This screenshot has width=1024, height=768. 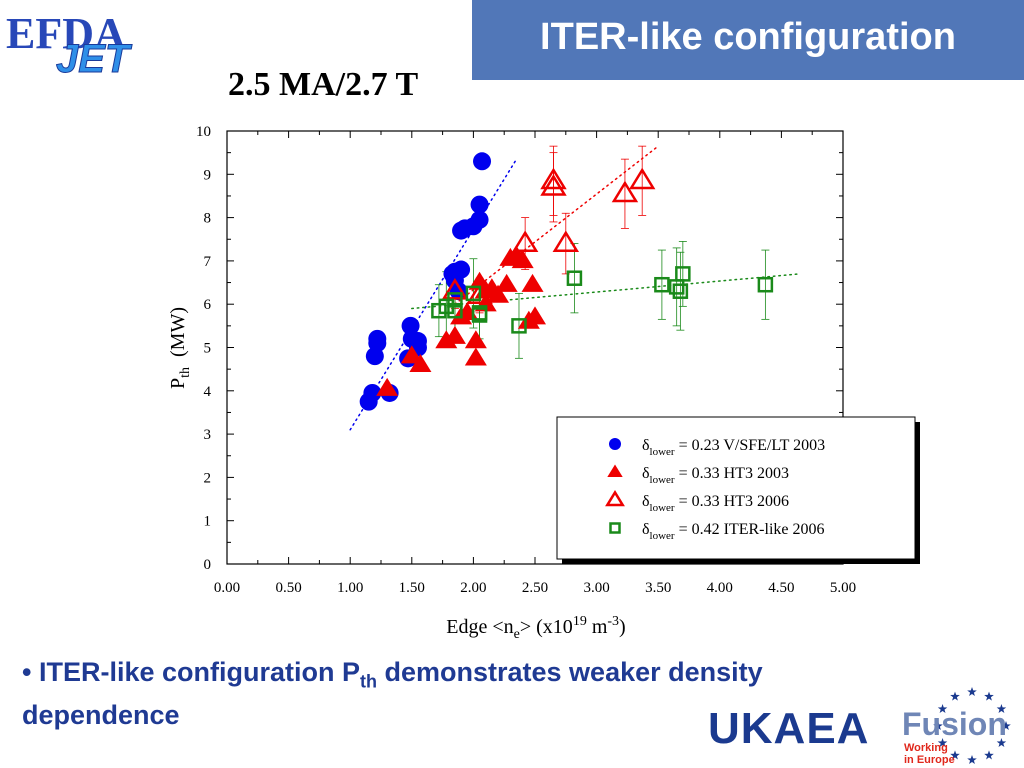 What do you see at coordinates (94, 55) in the screenshot?
I see `logo-jet-text: JET` at bounding box center [94, 55].